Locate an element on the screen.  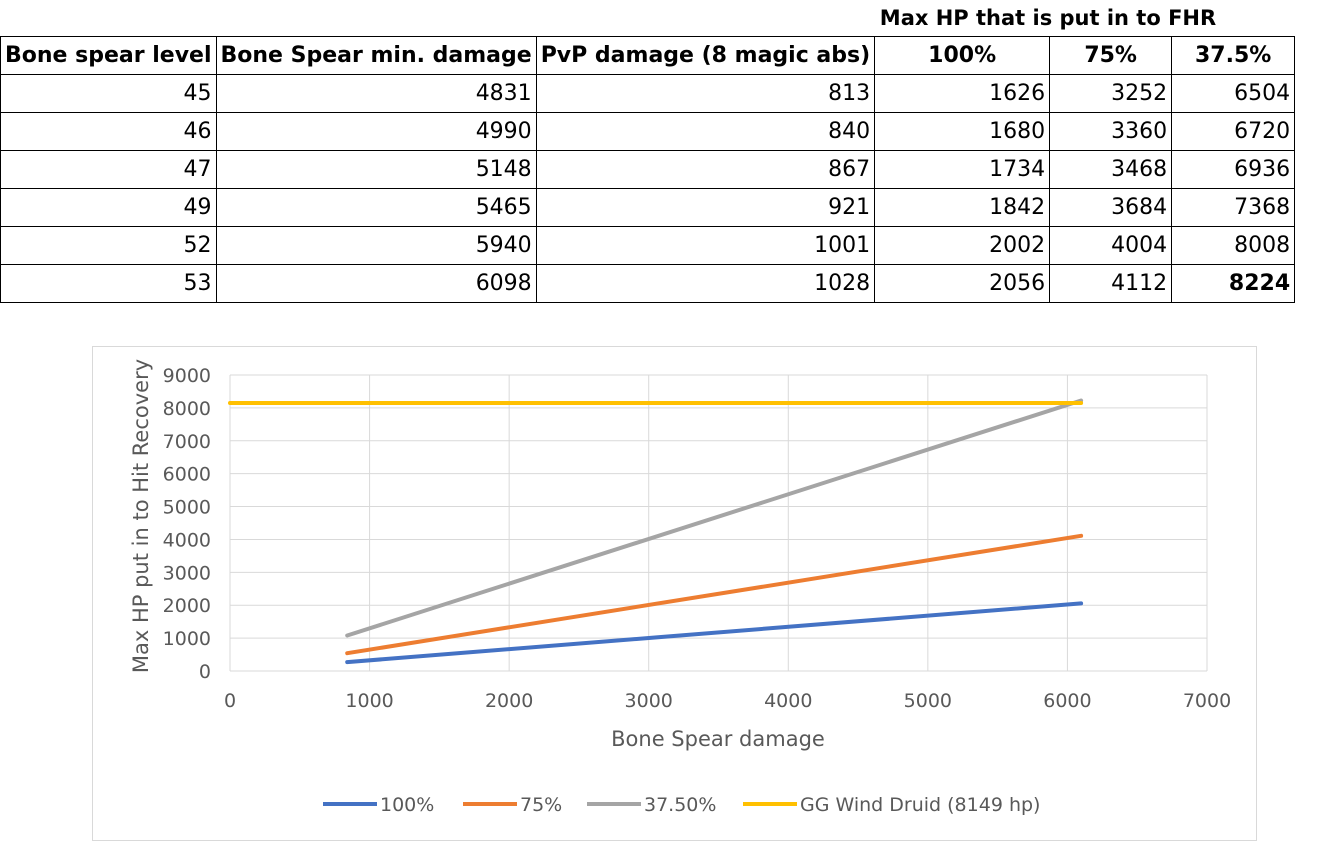
y-tick-label: 8000 is located at coordinates (187, 409).